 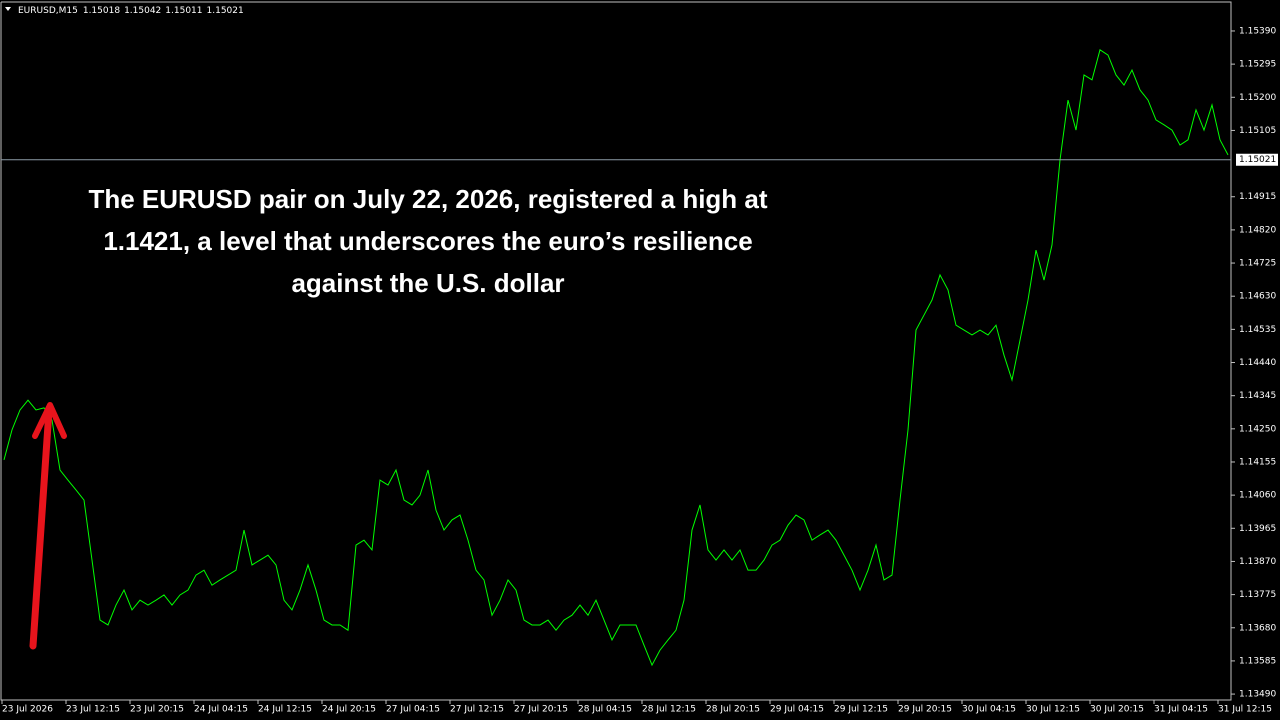 What do you see at coordinates (861, 710) in the screenshot?
I see `x-tick-label: 29 Jul 12:15` at bounding box center [861, 710].